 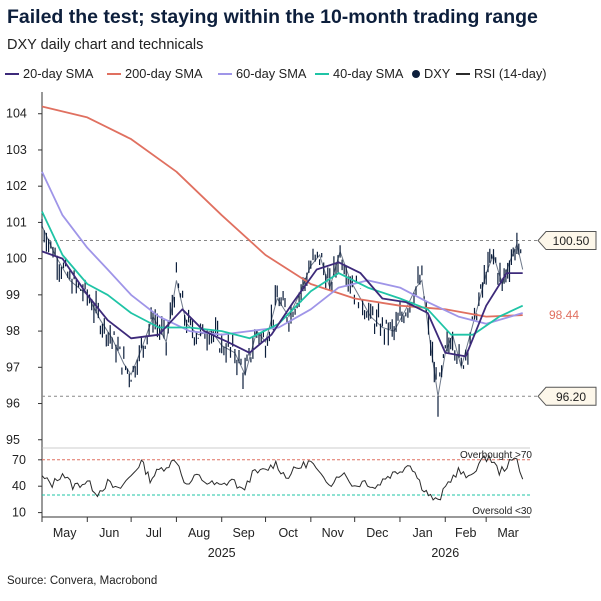 I want to click on legend-label: 60-day SMA, so click(x=271, y=73).